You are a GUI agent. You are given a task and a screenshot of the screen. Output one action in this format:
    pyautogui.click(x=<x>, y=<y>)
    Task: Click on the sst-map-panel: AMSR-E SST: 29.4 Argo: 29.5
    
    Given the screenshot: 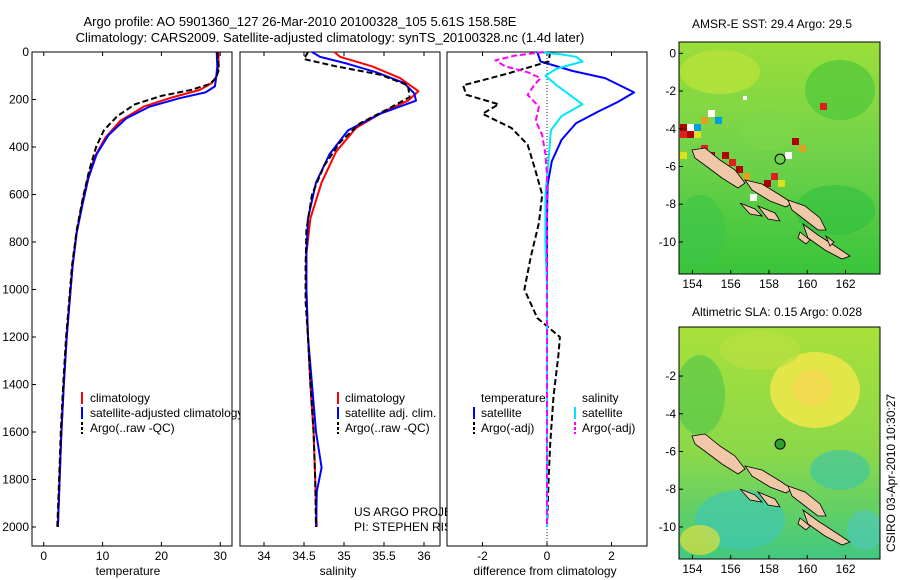 What is the action you would take?
    pyautogui.click(x=770, y=154)
    